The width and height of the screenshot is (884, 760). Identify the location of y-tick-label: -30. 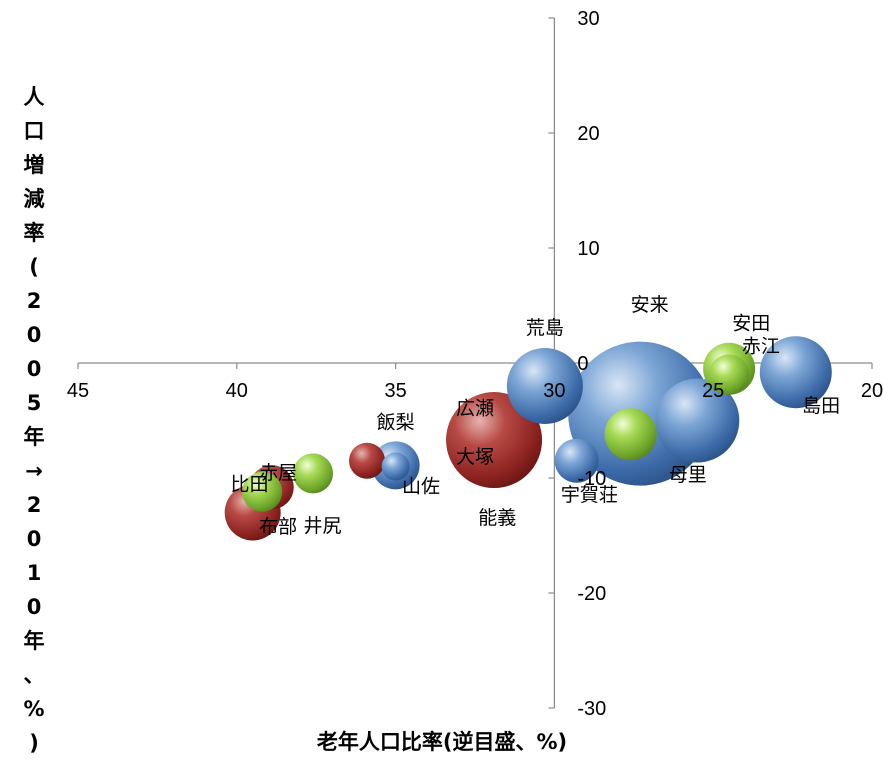
(591, 709).